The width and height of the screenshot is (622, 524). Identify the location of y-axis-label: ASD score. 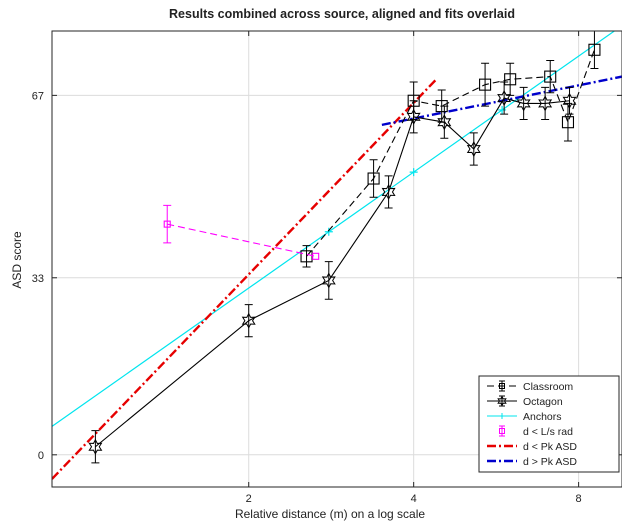
(17, 260).